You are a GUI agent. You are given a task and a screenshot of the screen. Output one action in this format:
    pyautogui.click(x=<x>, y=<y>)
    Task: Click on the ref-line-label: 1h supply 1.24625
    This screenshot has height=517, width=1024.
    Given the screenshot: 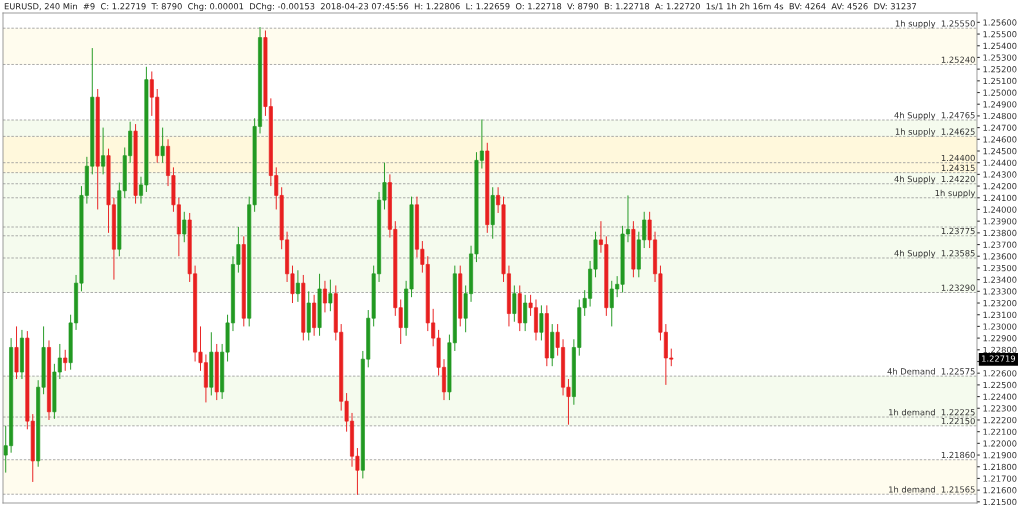 What is the action you would take?
    pyautogui.click(x=935, y=132)
    